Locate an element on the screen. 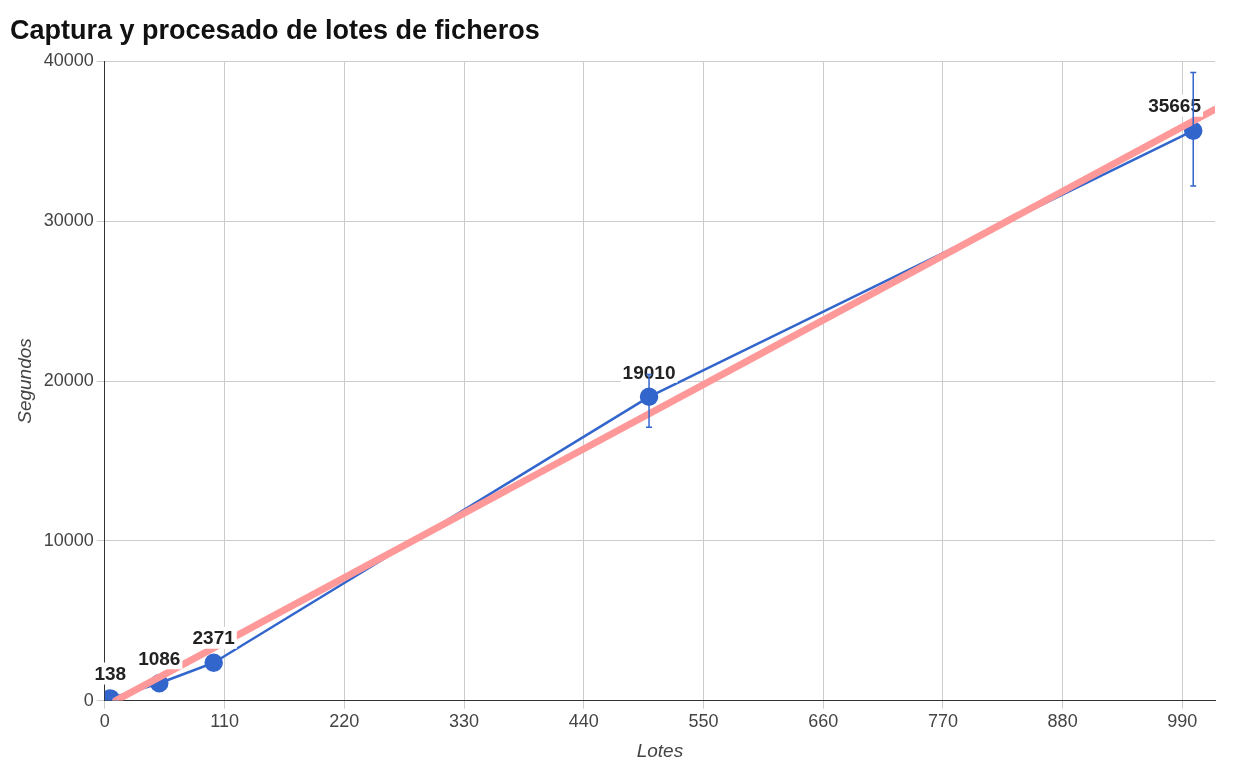 The height and width of the screenshot is (772, 1235). data-label: 1086 is located at coordinates (159, 658).